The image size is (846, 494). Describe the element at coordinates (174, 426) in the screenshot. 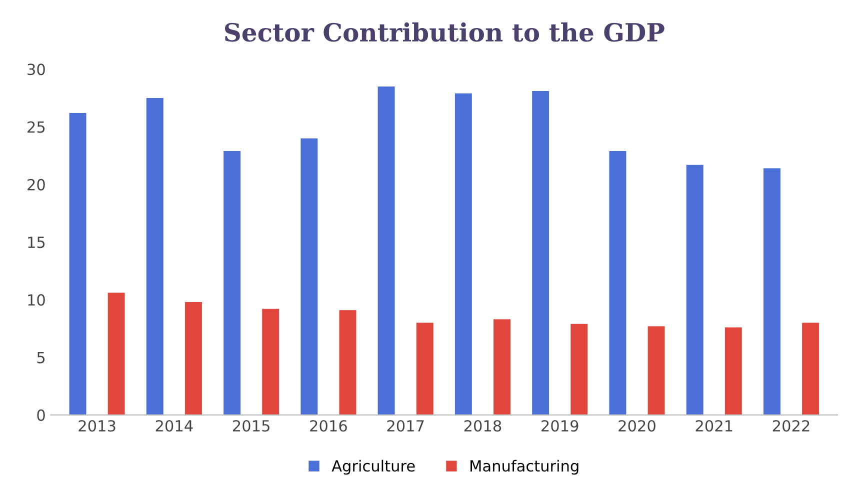

I see `x-tick-label: 2014` at that location.